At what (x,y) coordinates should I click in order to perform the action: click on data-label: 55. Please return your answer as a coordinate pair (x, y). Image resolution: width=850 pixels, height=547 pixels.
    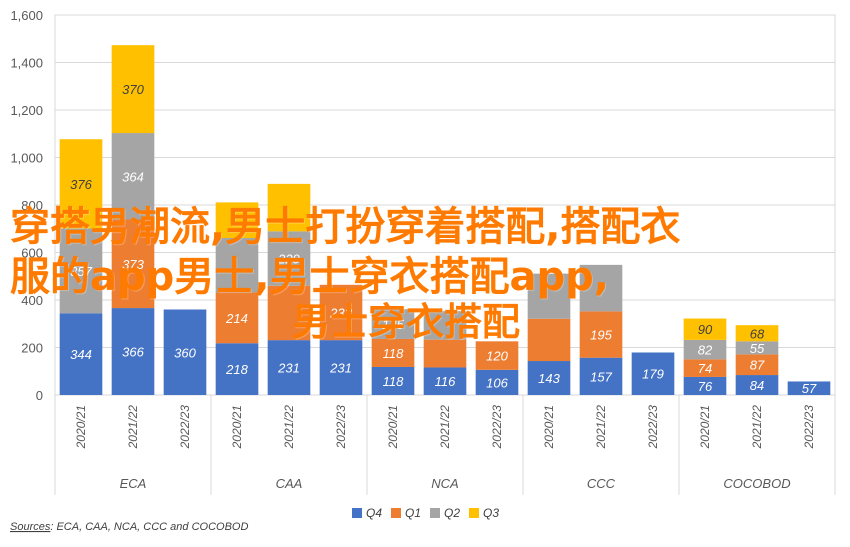
    Looking at the image, I should click on (757, 348).